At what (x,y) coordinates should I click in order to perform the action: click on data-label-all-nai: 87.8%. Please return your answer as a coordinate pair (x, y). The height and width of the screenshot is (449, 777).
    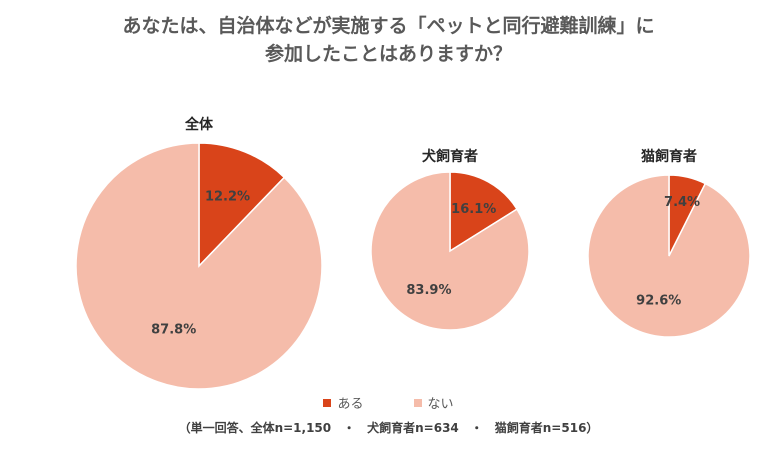
    Looking at the image, I should click on (173, 330).